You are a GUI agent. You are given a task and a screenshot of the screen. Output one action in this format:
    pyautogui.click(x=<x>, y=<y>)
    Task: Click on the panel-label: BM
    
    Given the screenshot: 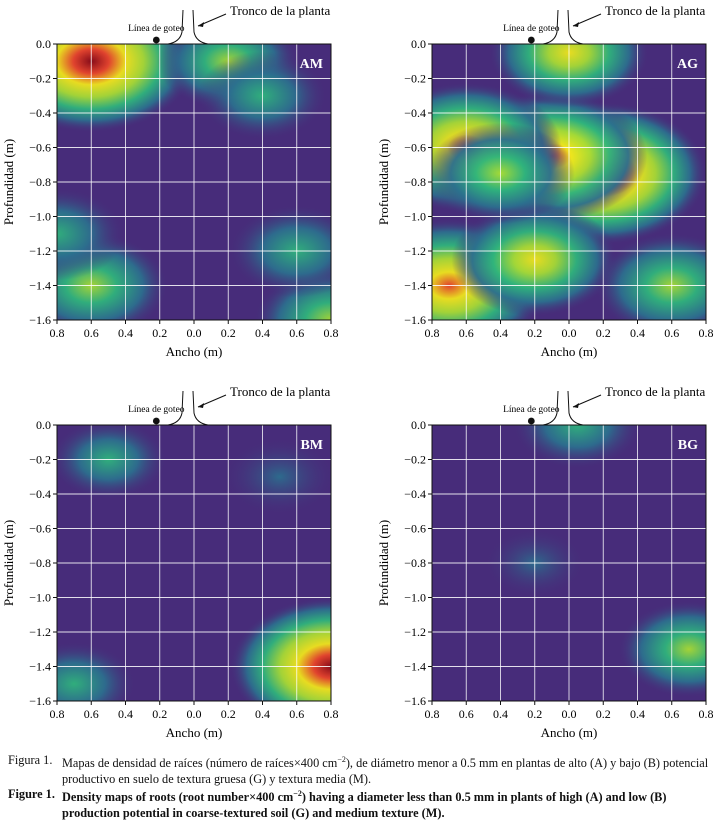 What is the action you would take?
    pyautogui.click(x=311, y=445)
    